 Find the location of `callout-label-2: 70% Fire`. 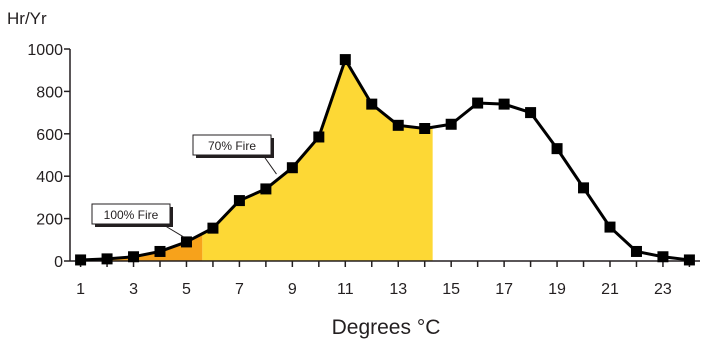

callout-label-2: 70% Fire is located at coordinates (232, 146).